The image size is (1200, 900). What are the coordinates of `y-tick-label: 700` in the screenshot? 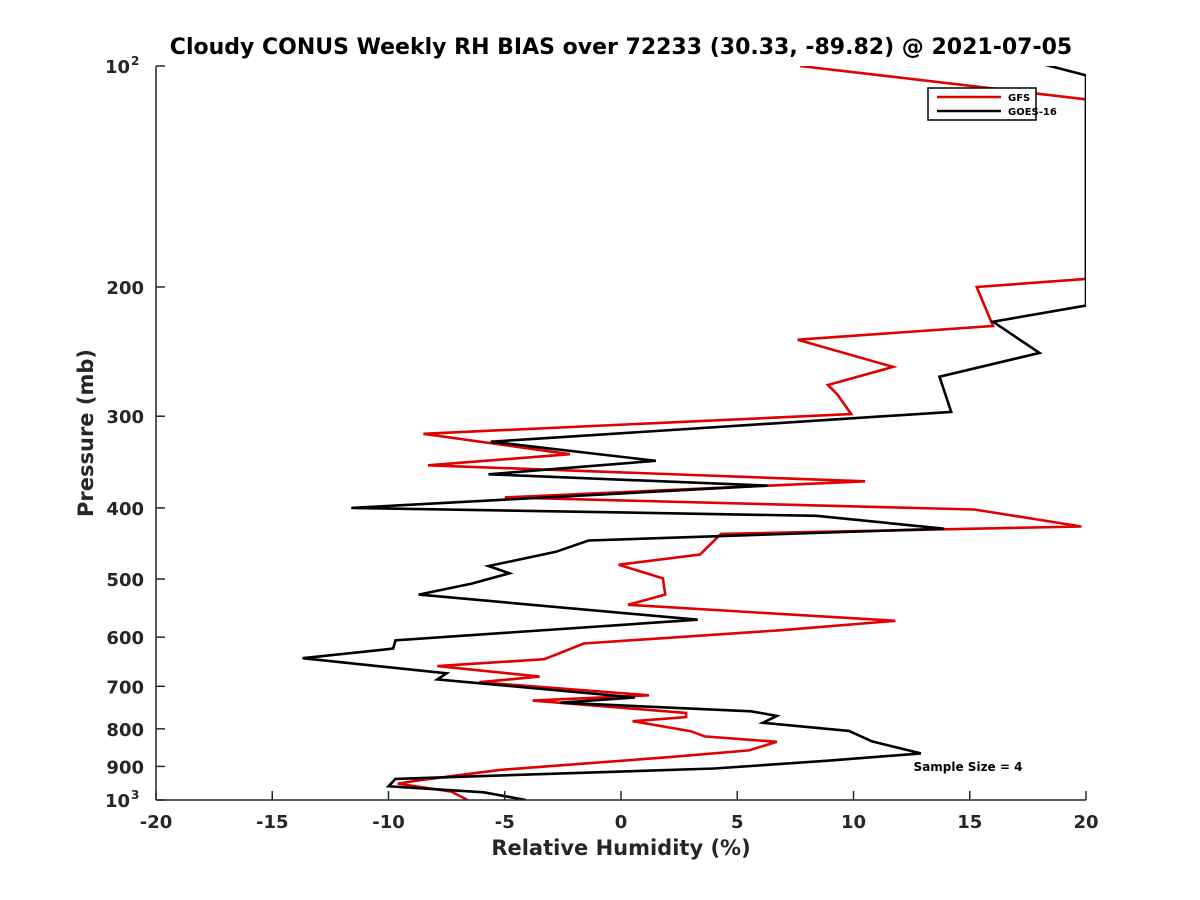 It's located at (125, 687).